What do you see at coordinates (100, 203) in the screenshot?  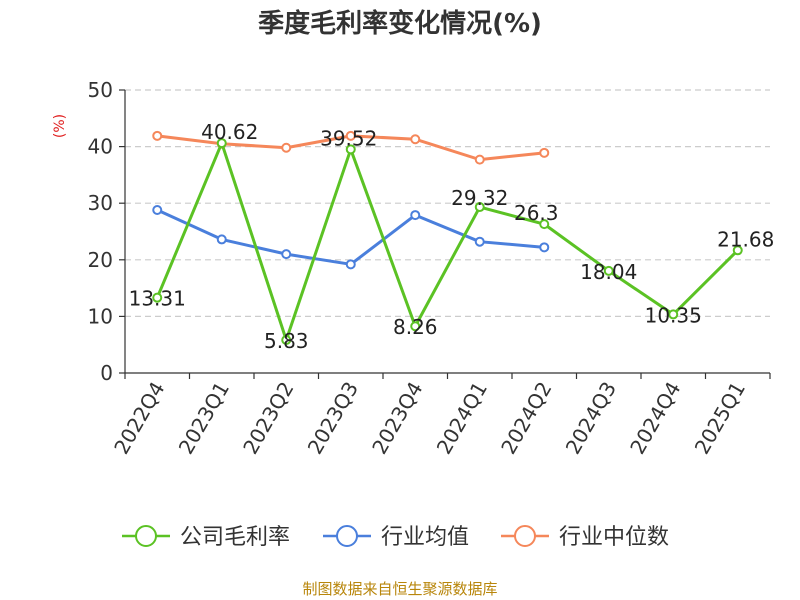 I see `y-tick-label: 30` at bounding box center [100, 203].